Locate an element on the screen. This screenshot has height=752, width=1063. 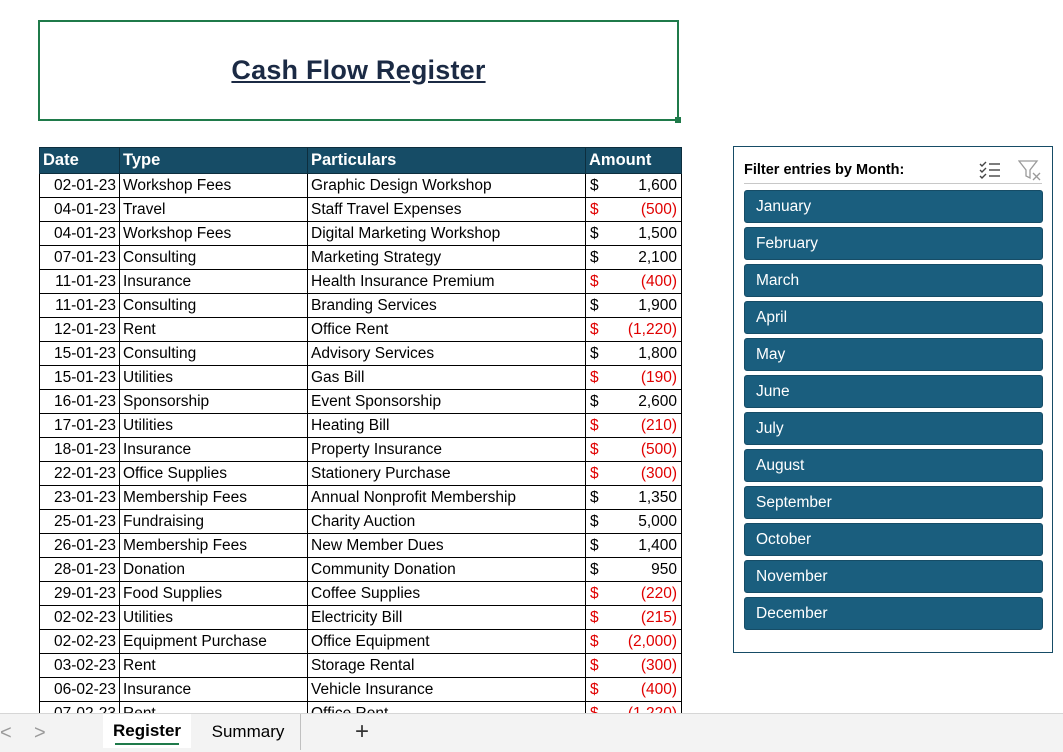
slicer-item-february: February is located at coordinates (893, 243).